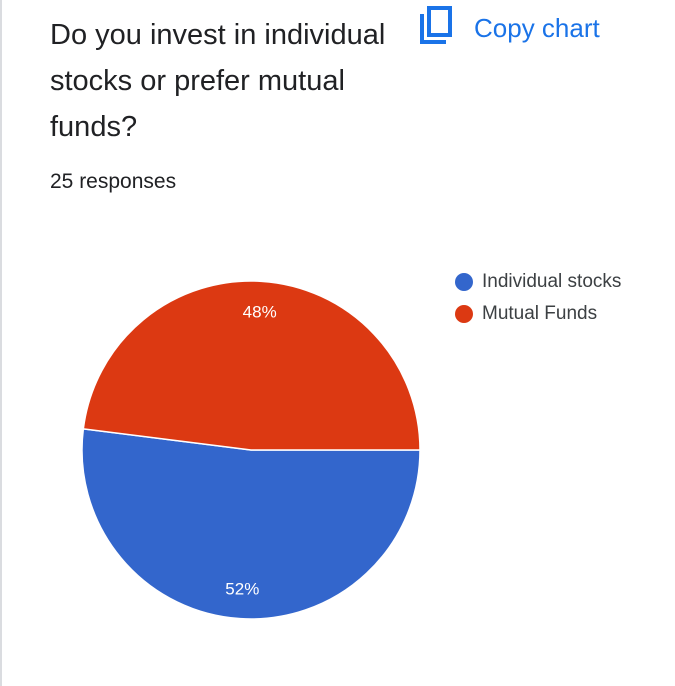 The height and width of the screenshot is (686, 675). What do you see at coordinates (260, 312) in the screenshot?
I see `pie-slice-label-1: 48%` at bounding box center [260, 312].